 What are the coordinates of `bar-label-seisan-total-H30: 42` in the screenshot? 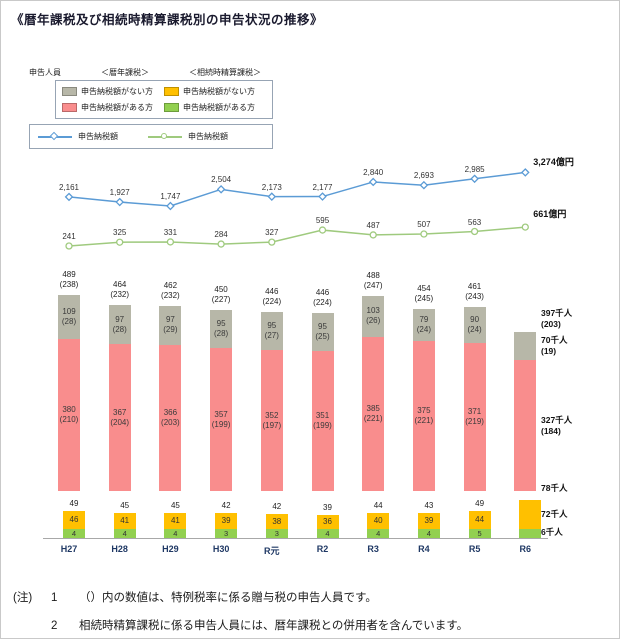 It's located at (226, 506).